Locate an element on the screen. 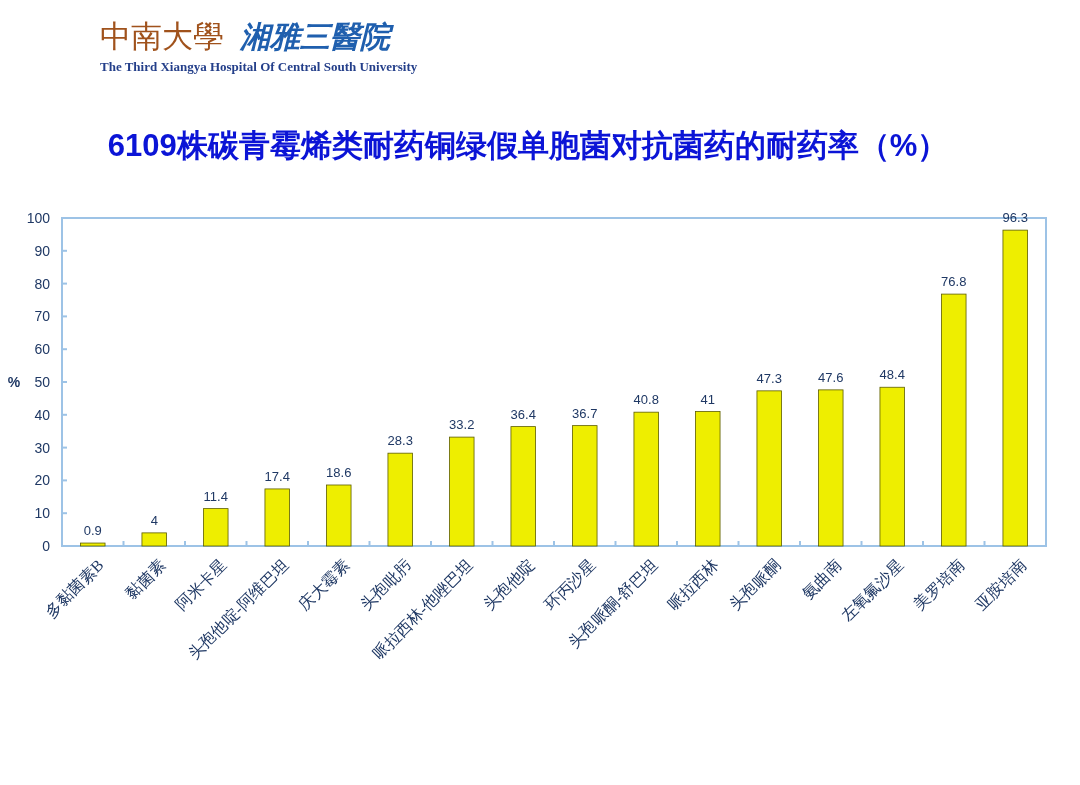 Image resolution: width=1080 pixels, height=785 pixels. data-label: 48.4 is located at coordinates (892, 375).